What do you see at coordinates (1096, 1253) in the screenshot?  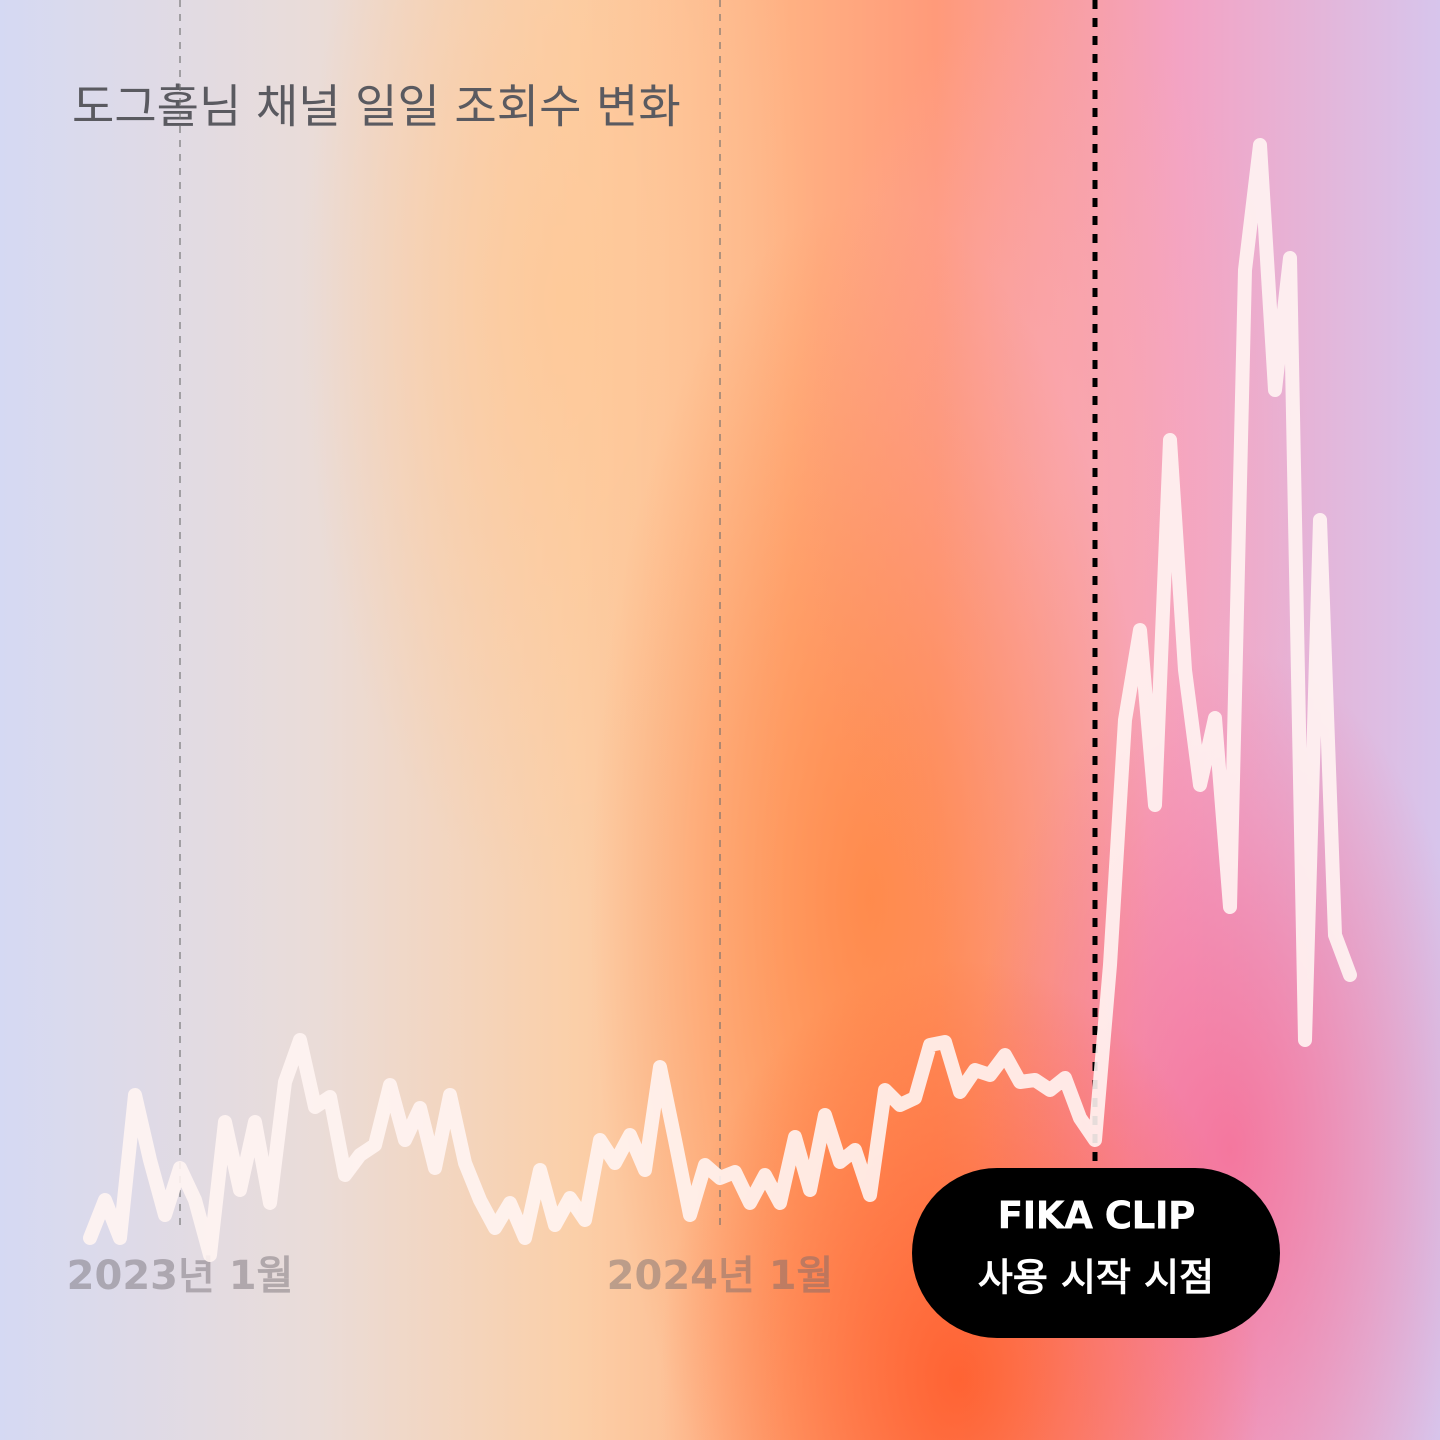 I see `annotation-badge` at bounding box center [1096, 1253].